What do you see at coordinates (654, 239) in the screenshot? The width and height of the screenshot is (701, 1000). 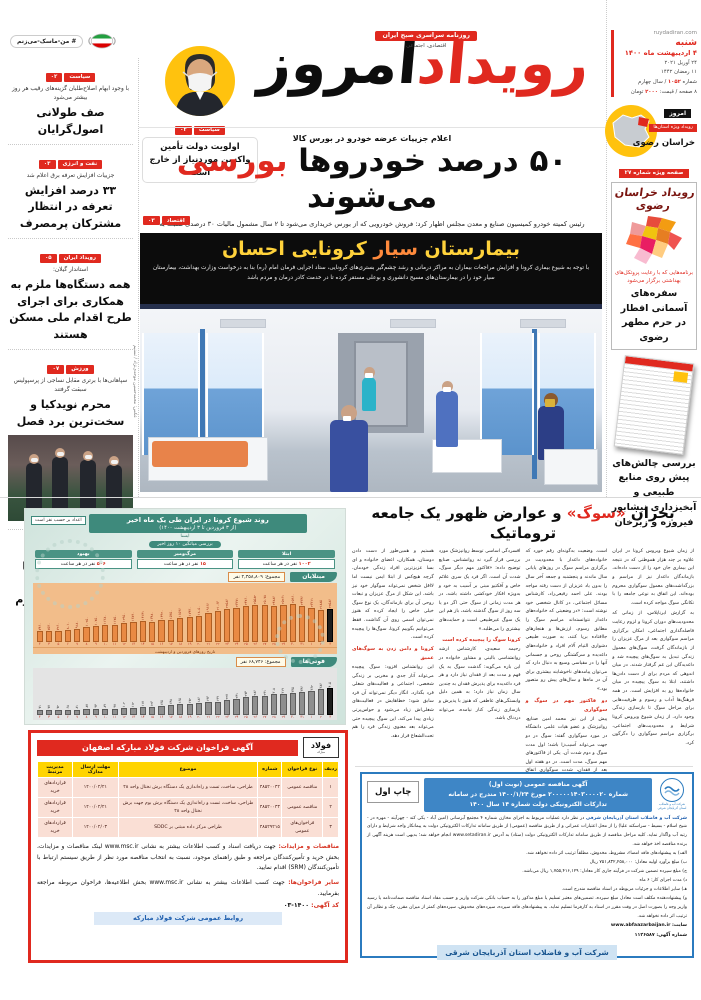 I see `province-map-icon` at bounding box center [654, 239].